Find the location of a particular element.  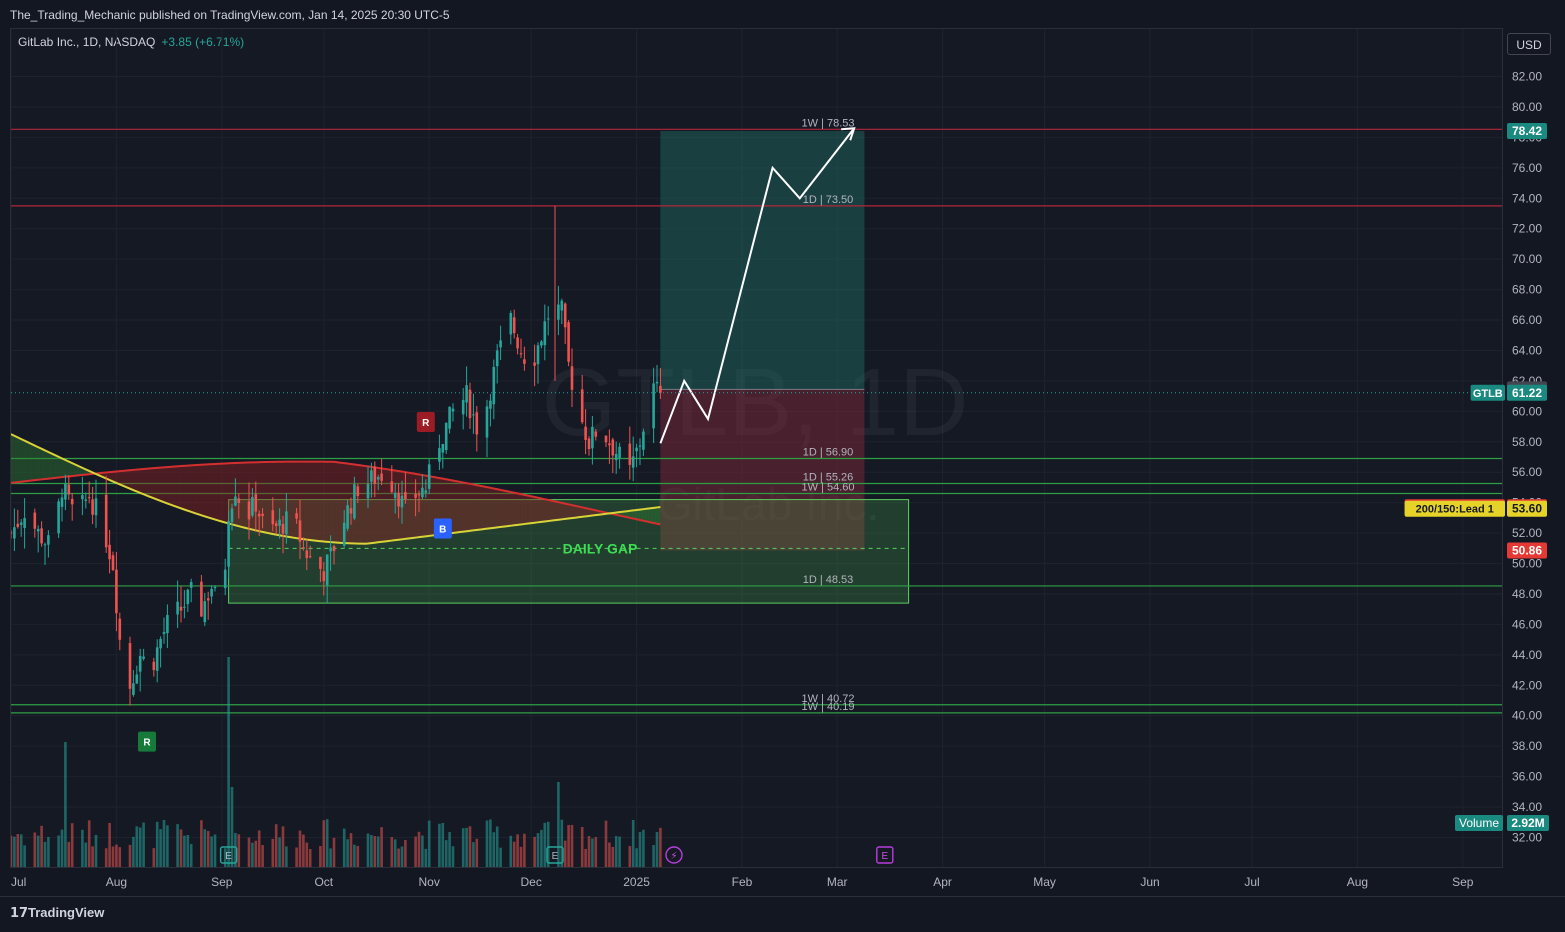

tradingview-logo: 𝟭𝟳TradingView is located at coordinates (57, 913).